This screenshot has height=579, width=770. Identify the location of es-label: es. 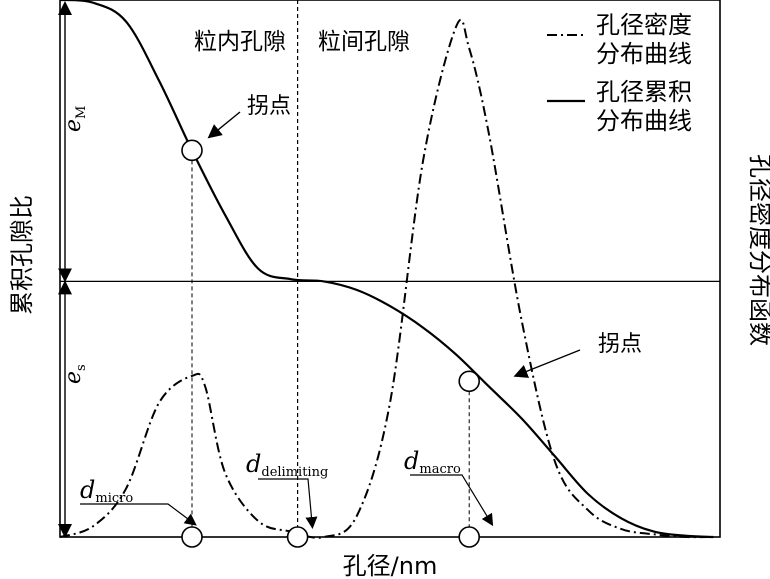
(75, 374).